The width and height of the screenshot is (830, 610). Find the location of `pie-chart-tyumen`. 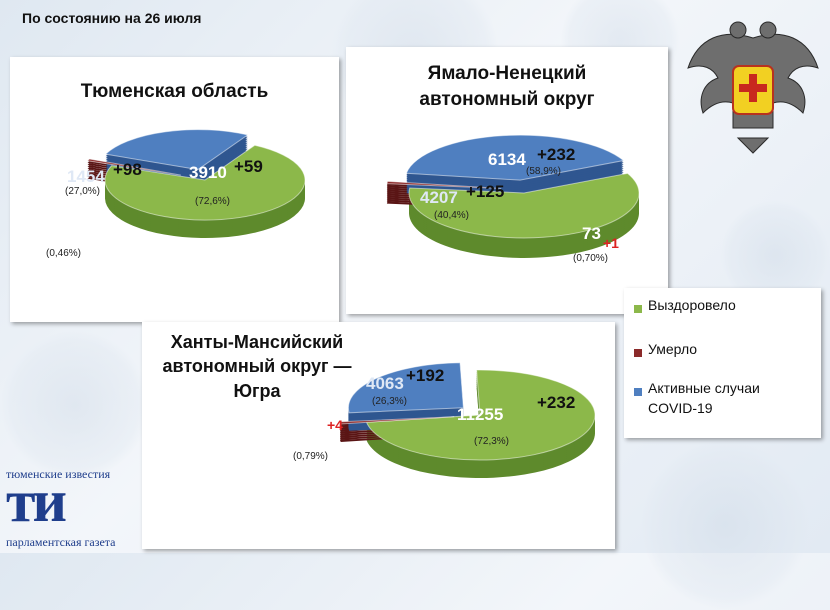

pie-chart-tyumen is located at coordinates (196, 183).